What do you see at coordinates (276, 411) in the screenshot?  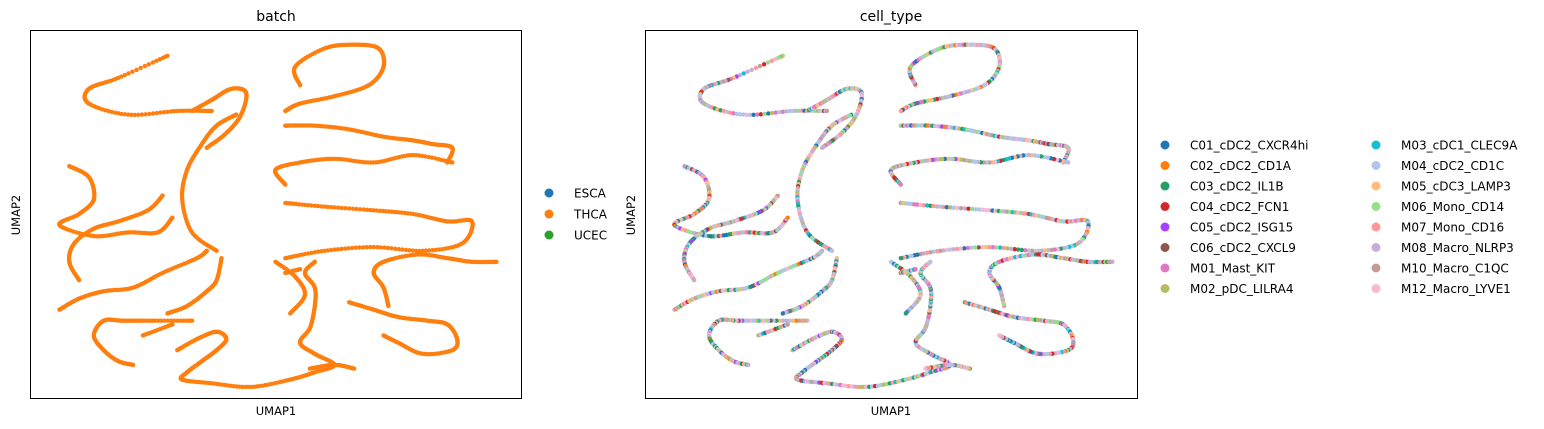 I see `x-axis-label: UMAP1` at bounding box center [276, 411].